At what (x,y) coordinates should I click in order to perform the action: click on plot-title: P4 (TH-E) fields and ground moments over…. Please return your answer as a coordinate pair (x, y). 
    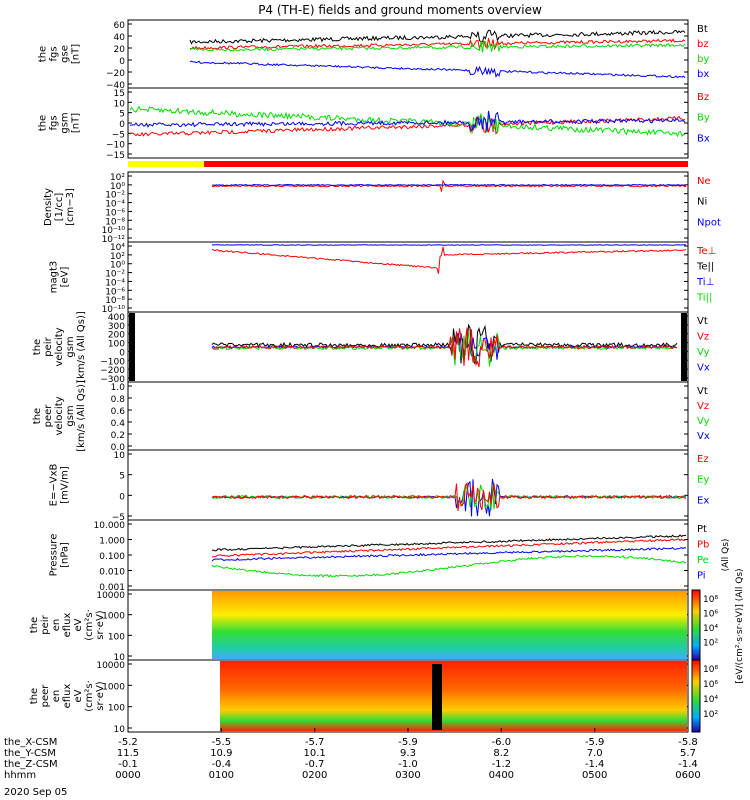
    Looking at the image, I should click on (400, 10).